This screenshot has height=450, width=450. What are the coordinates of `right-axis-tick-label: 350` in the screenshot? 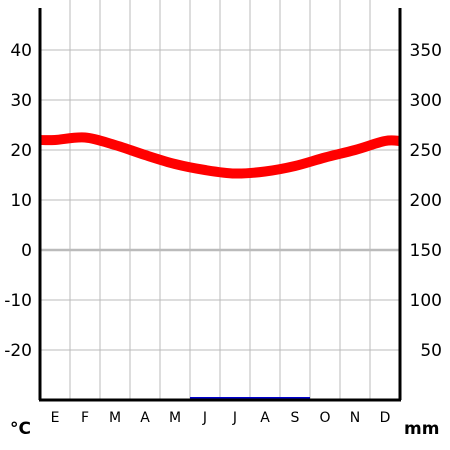 It's located at (426, 51).